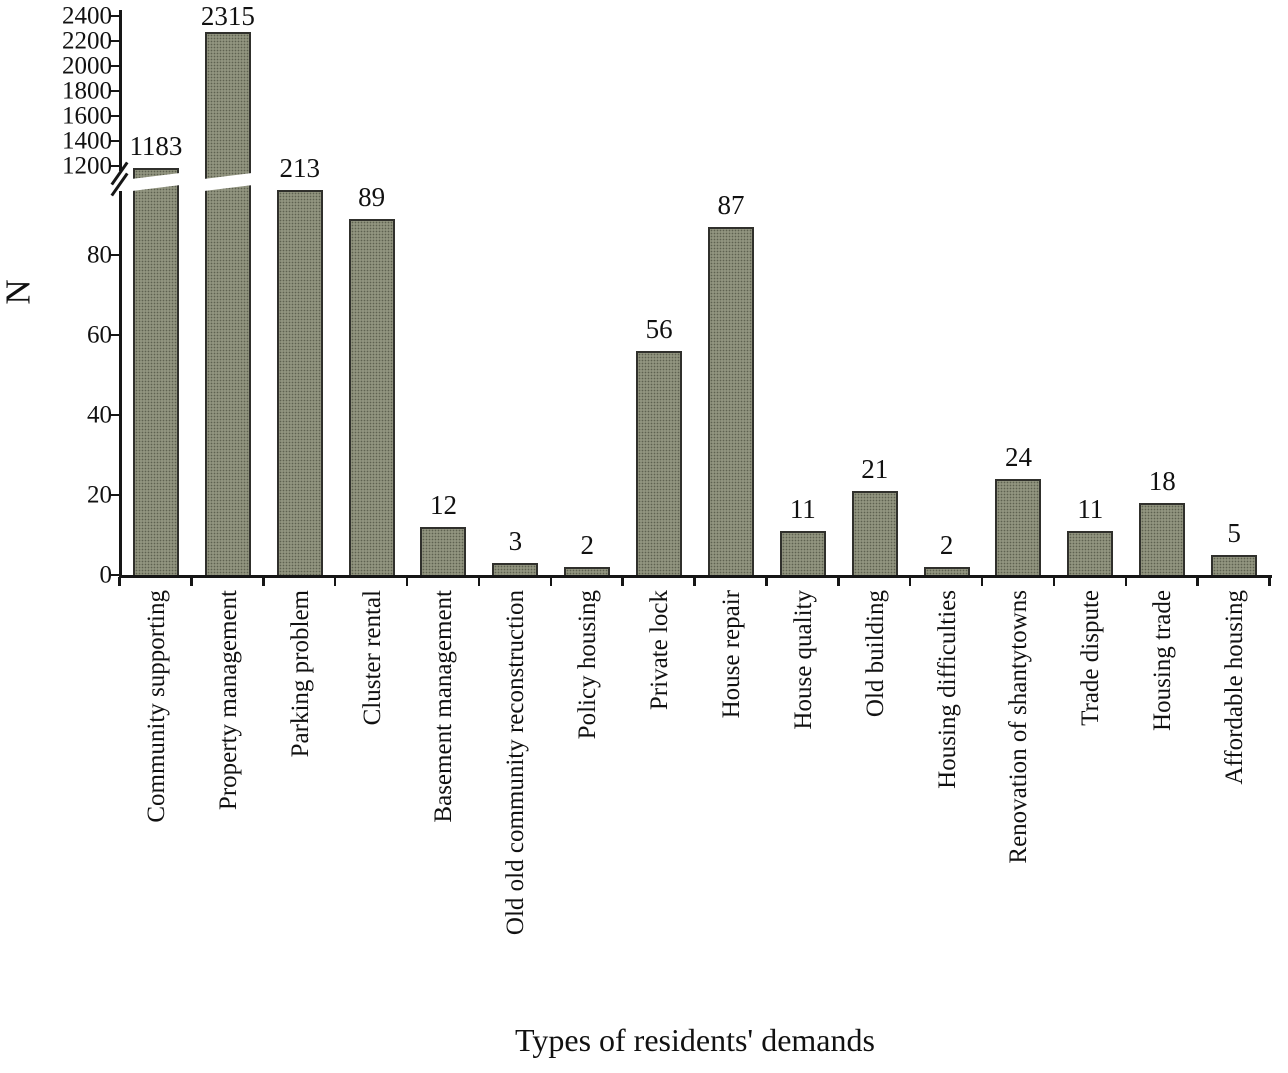  What do you see at coordinates (87, 16) in the screenshot?
I see `y-tick-label: 2400` at bounding box center [87, 16].